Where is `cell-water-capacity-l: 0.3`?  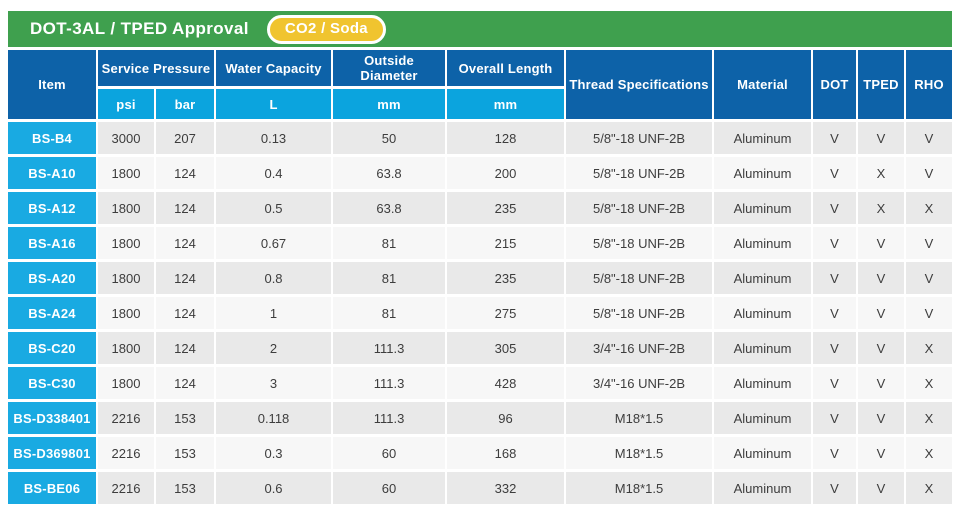 cell-water-capacity-l: 0.3 is located at coordinates (274, 453).